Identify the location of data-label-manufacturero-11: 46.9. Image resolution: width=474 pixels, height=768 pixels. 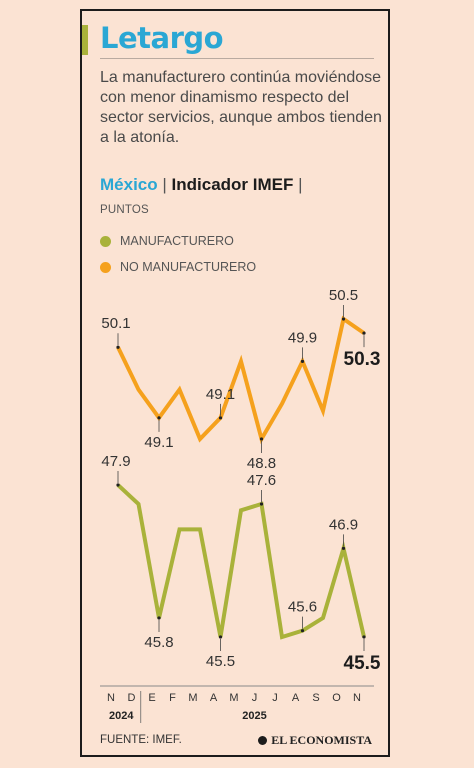
(343, 524).